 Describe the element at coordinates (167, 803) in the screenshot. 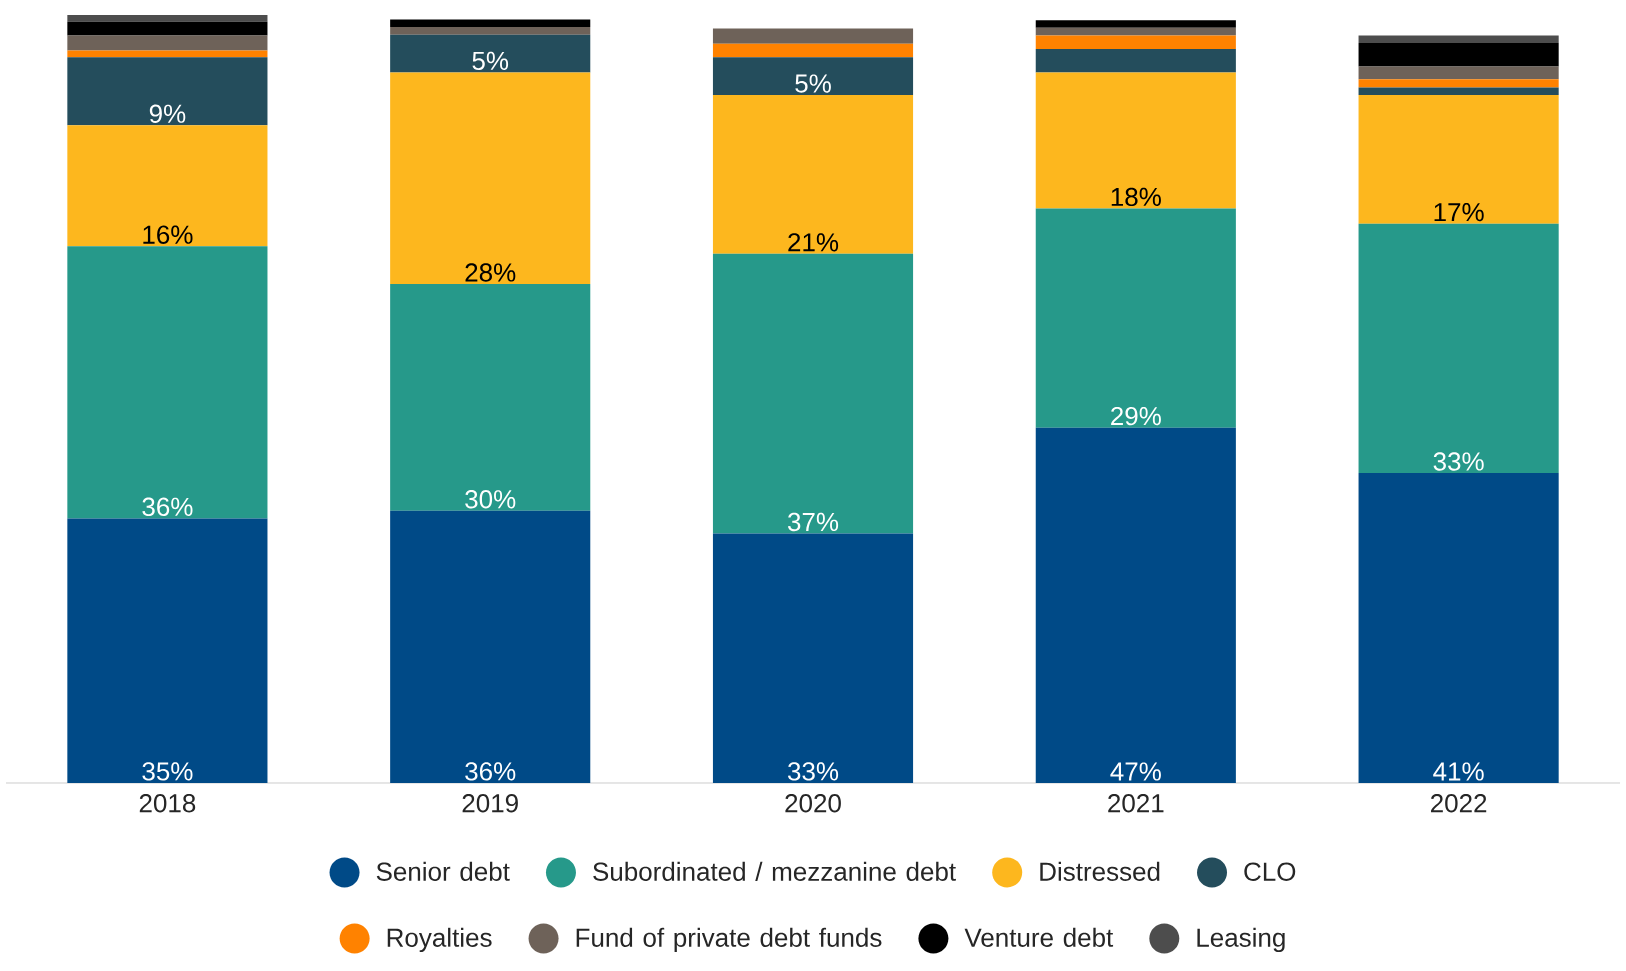

I see `x-tick-label: 2018` at that location.